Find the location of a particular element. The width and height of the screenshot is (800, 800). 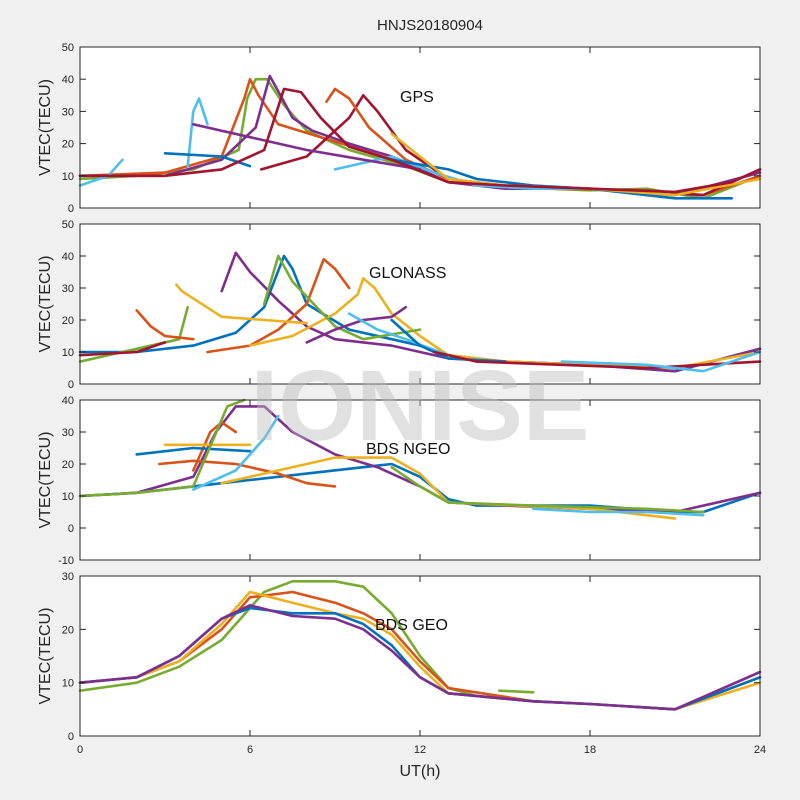

x-tick-label: 18 is located at coordinates (590, 750).